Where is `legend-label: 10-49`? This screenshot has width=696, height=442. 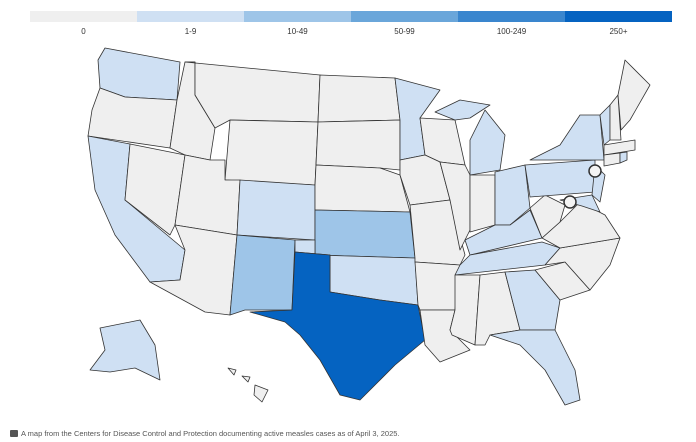 legend-label: 10-49 is located at coordinates (297, 31).